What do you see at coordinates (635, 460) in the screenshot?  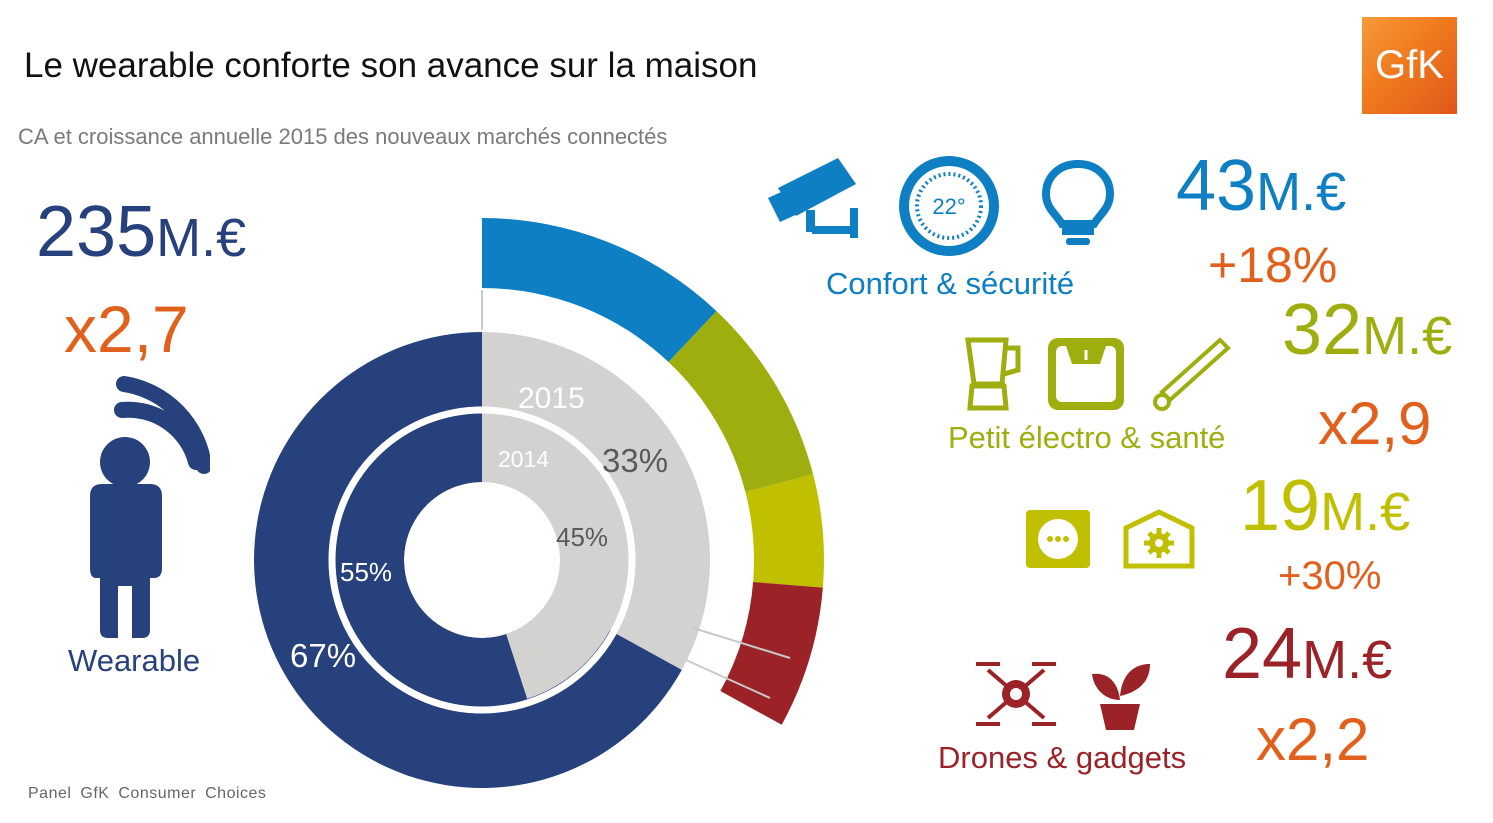 I see `data-label-2015-maison: 33%` at bounding box center [635, 460].